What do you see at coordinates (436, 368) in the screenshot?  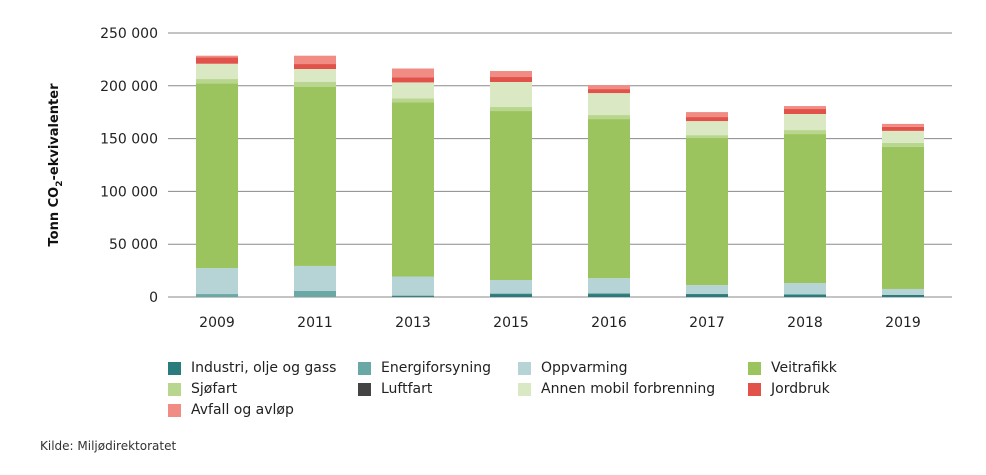 I see `legend-label: Energiforsyning` at bounding box center [436, 368].